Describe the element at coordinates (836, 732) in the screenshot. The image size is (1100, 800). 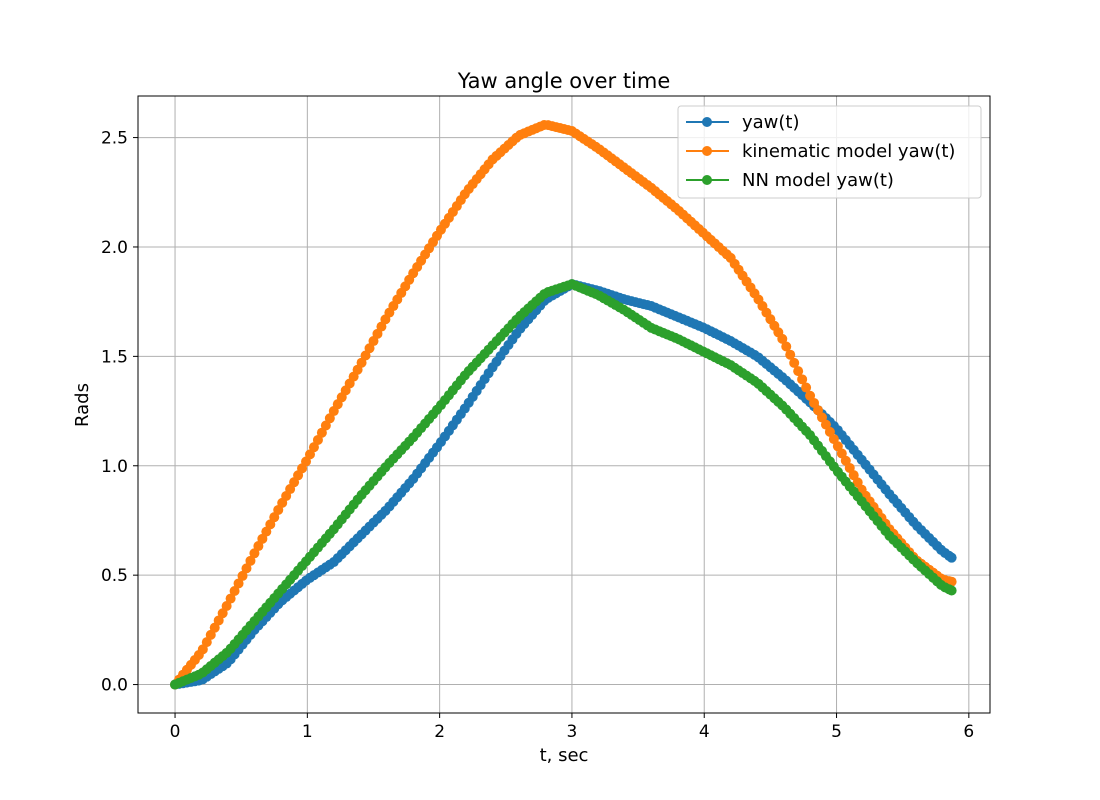
I see `x-tick-label: 5` at that location.